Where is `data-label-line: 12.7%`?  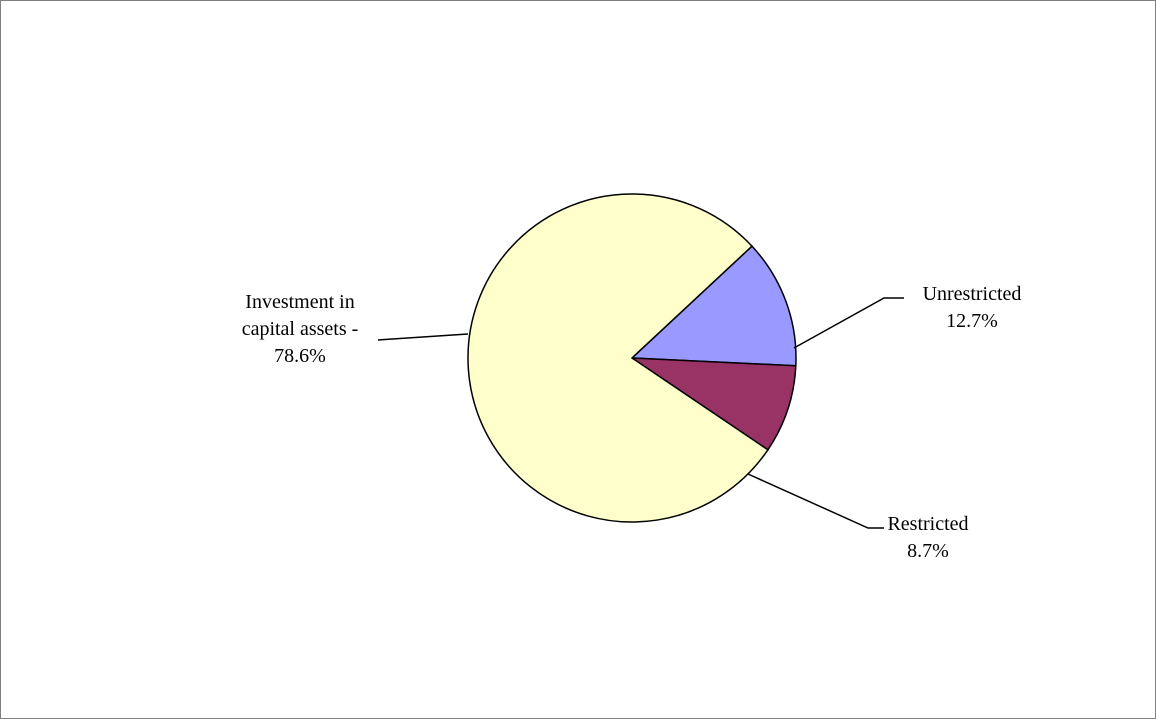
data-label-line: 12.7% is located at coordinates (972, 321).